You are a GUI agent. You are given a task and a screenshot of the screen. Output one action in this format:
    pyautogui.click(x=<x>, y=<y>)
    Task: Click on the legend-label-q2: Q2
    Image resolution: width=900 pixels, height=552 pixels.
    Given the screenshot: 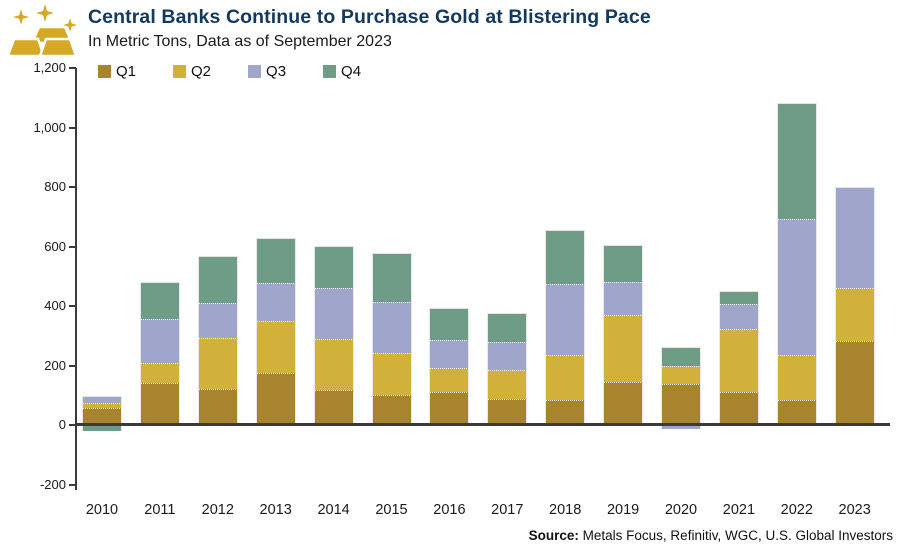 What is the action you would take?
    pyautogui.click(x=201, y=71)
    